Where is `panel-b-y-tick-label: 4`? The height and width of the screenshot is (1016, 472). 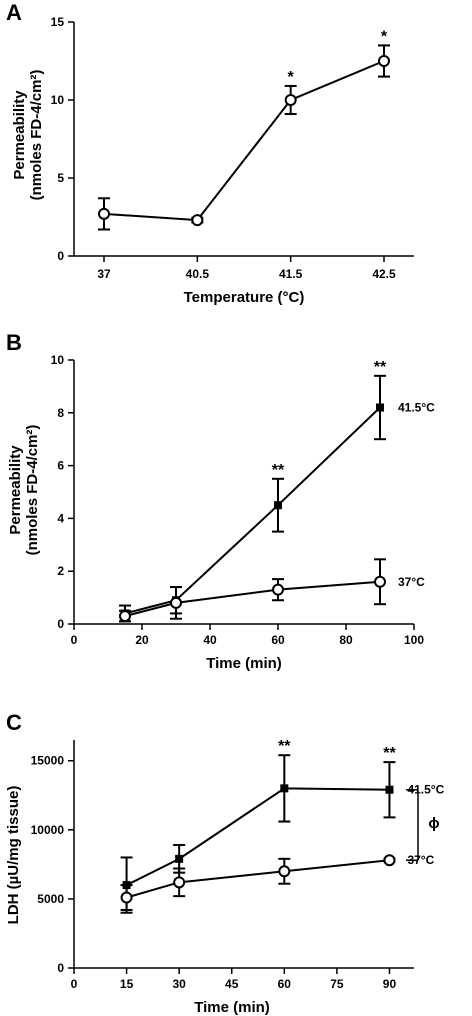
panel-b-y-tick-label: 4 is located at coordinates (60, 518).